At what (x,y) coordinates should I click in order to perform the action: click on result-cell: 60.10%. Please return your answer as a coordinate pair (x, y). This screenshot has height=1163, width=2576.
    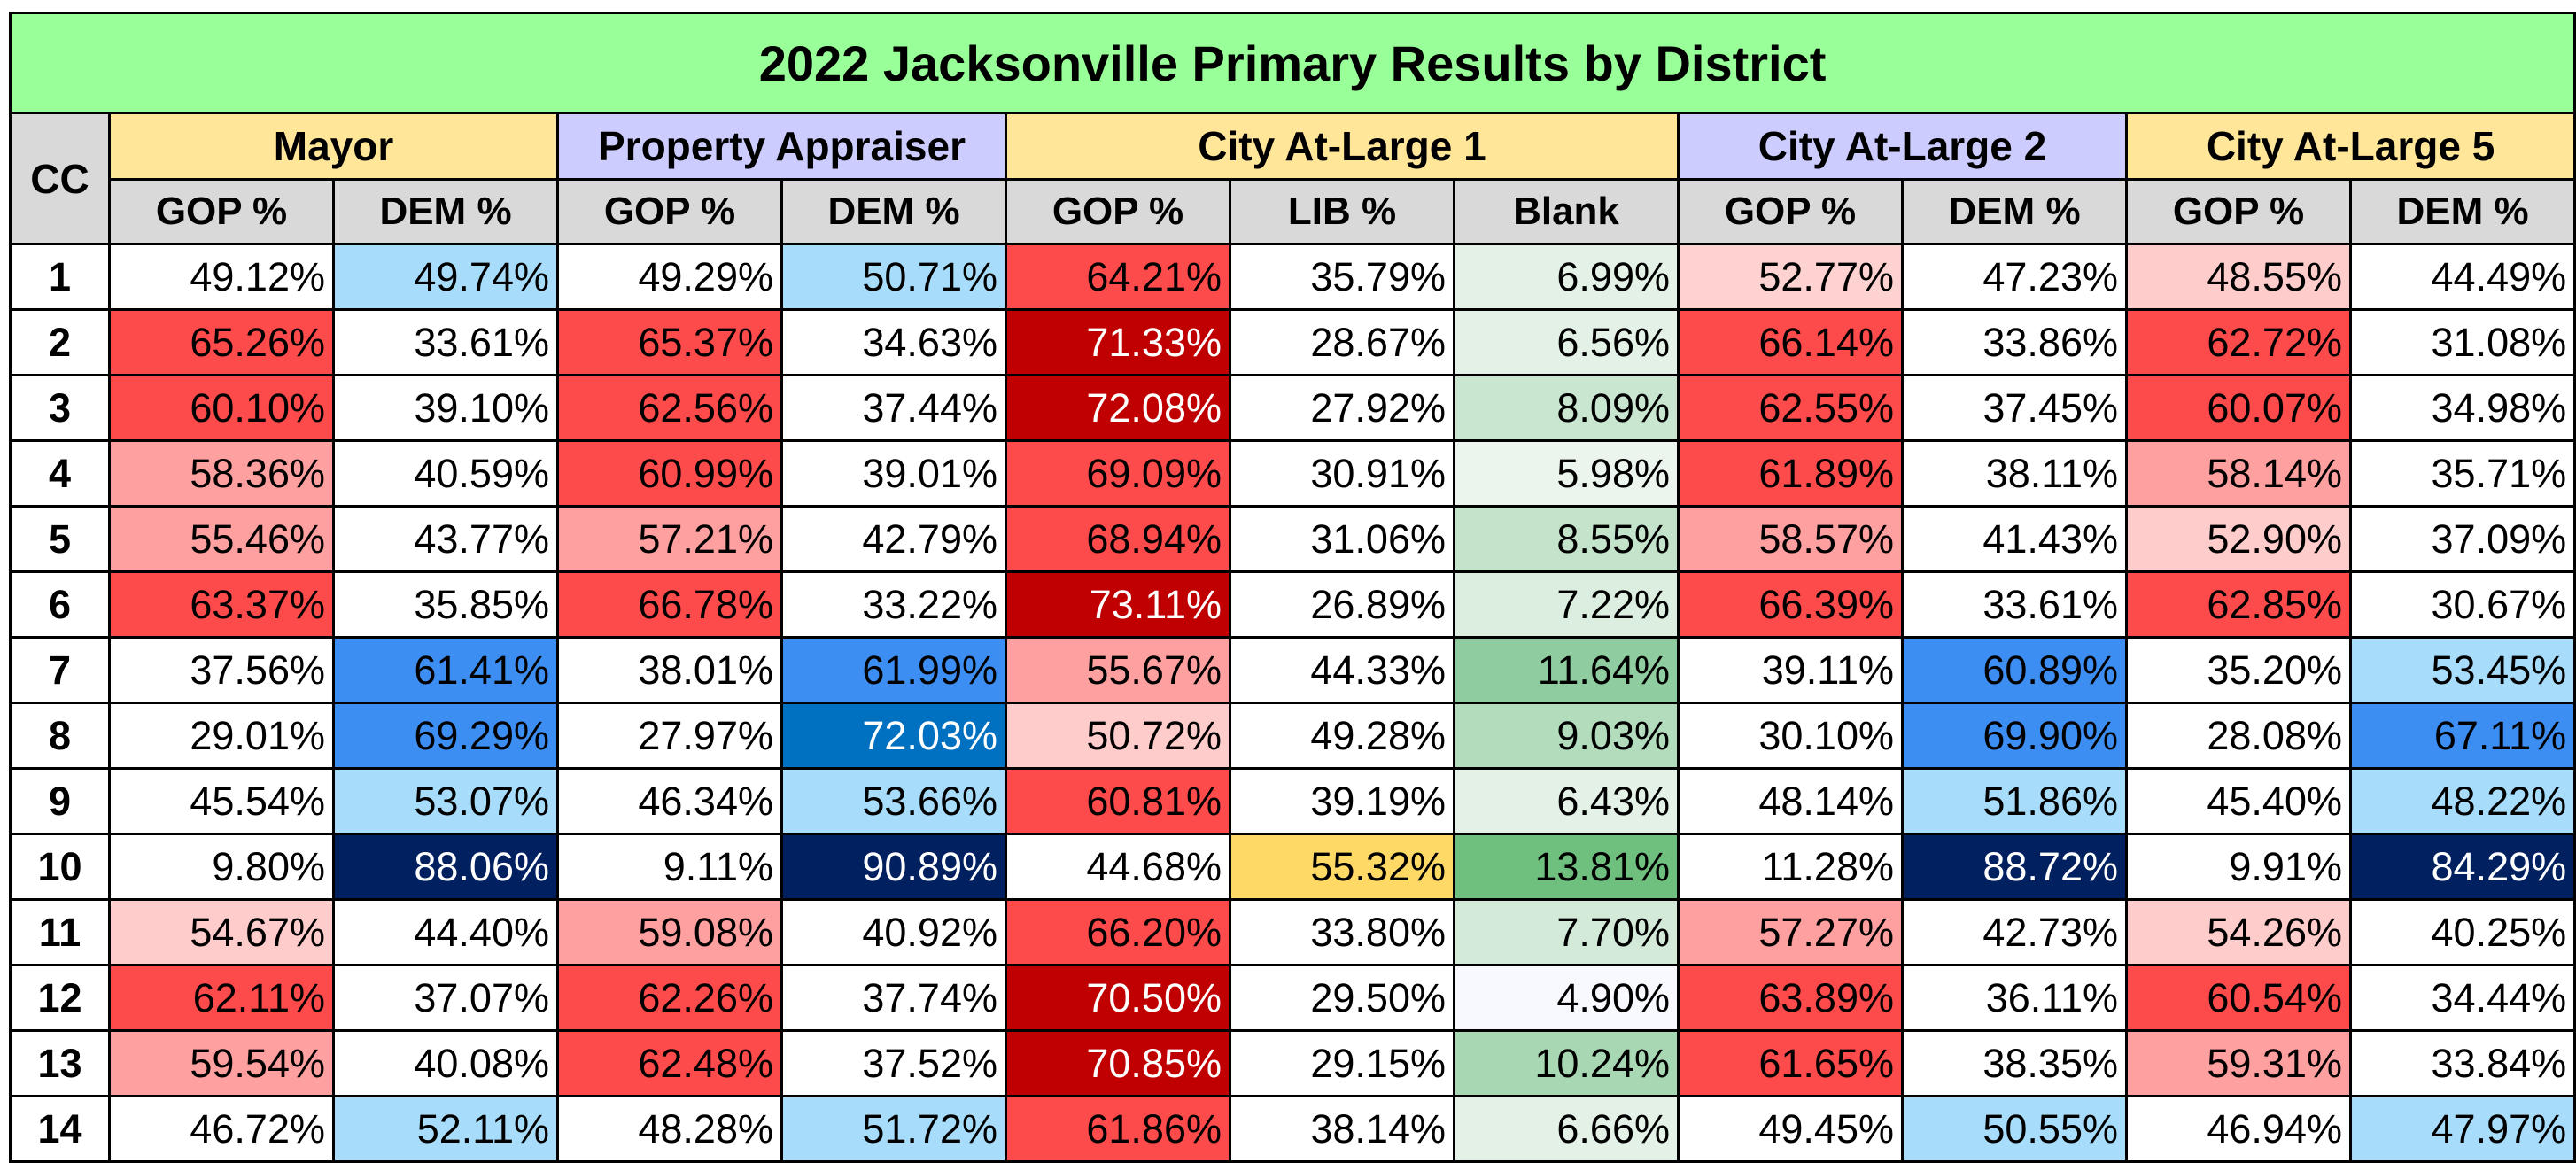
    Looking at the image, I should click on (221, 408).